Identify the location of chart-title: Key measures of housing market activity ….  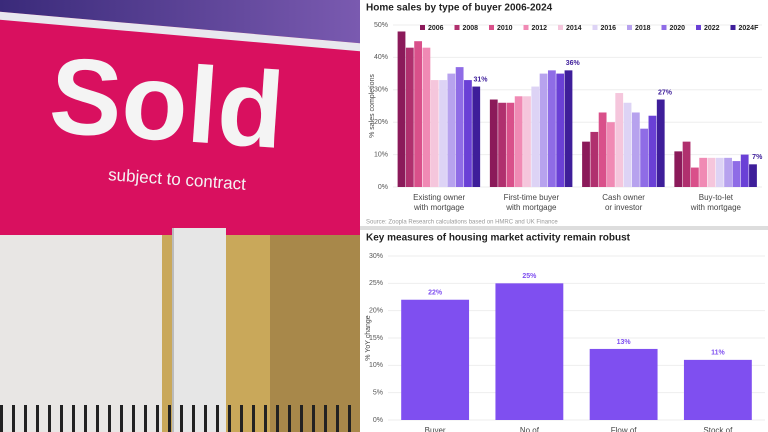
(498, 238).